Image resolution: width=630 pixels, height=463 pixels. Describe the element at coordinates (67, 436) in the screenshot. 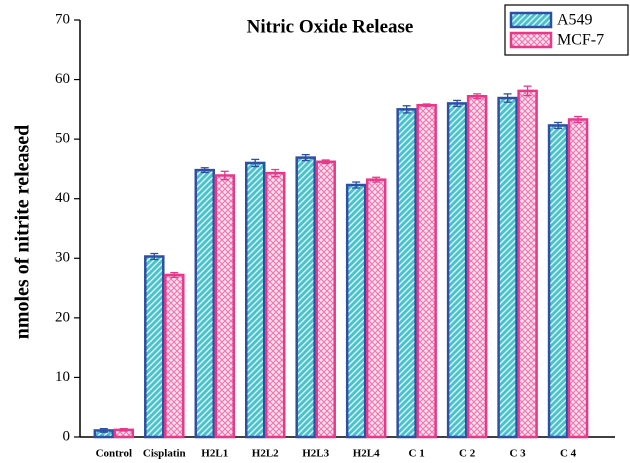

I see `y-tick-label: 0` at that location.